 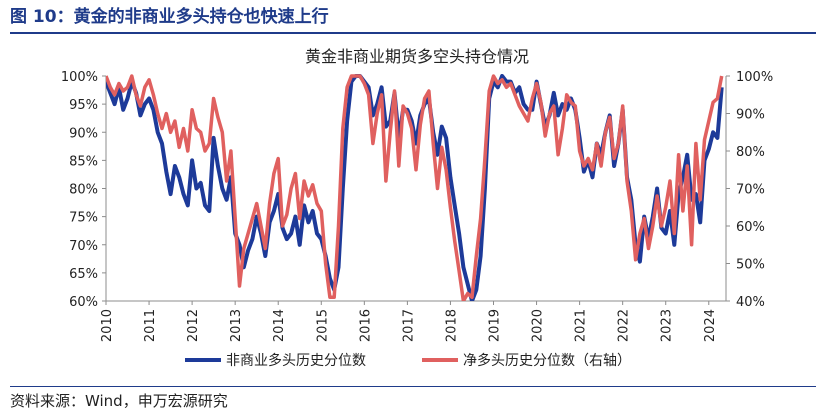 I want to click on x-tick-label: 2013, so click(x=236, y=325).